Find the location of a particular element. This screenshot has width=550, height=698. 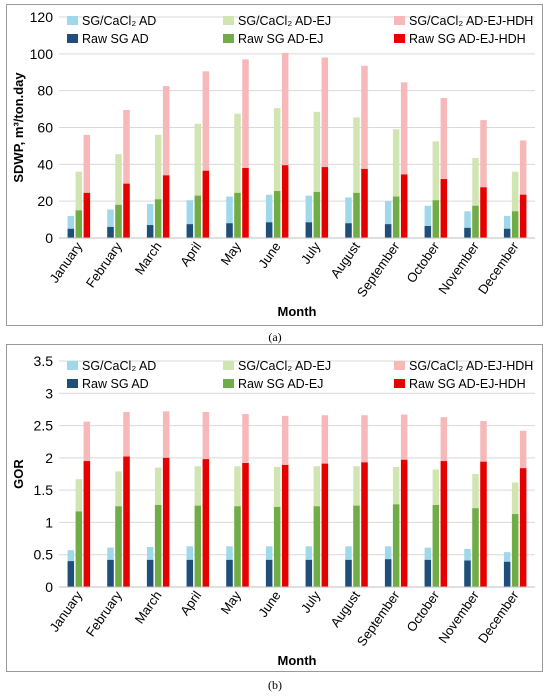

legend-label: SG/CaCl₂ AD-EJ is located at coordinates (284, 21).